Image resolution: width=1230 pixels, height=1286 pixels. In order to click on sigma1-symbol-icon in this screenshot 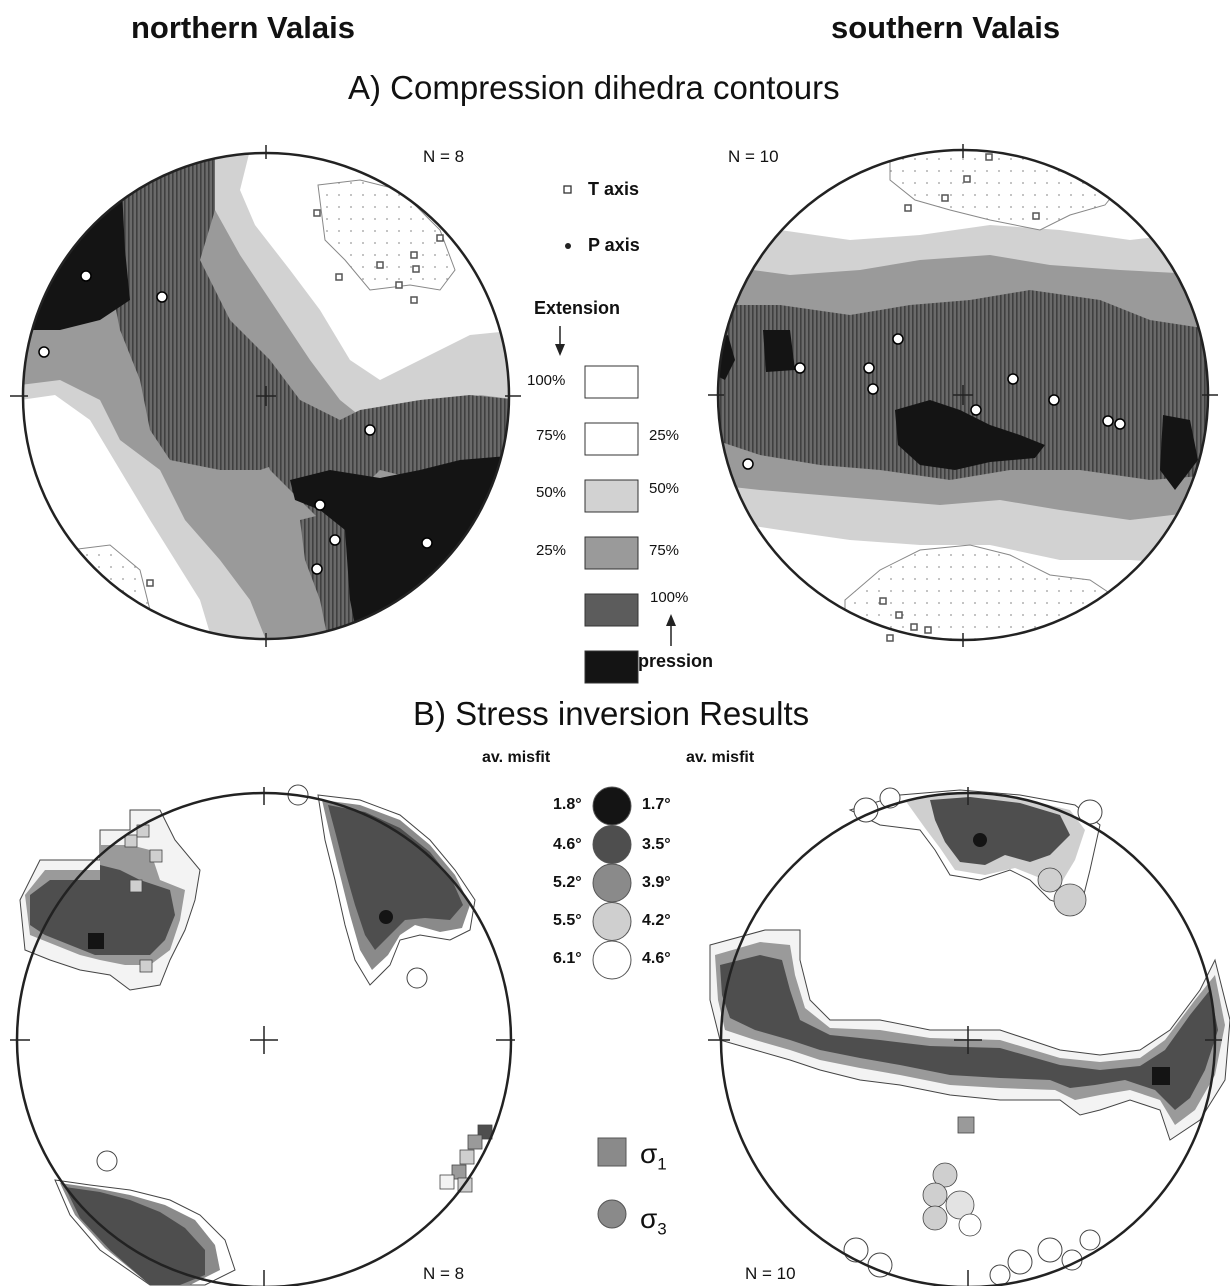, I will do `click(612, 1152)`.